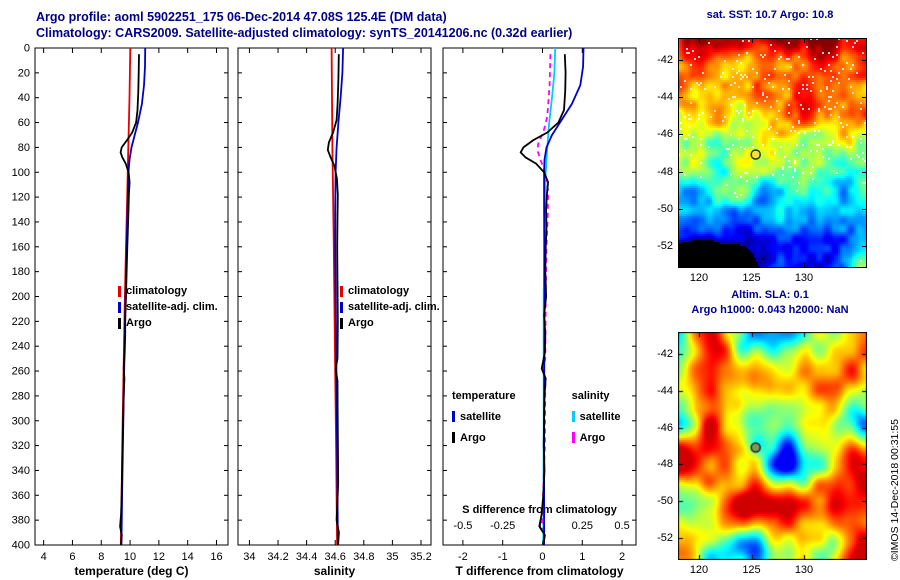  Describe the element at coordinates (894, 490) in the screenshot. I see `copyright-stamp: ©IMOS 14-Dec-2018 00:31:55` at that location.